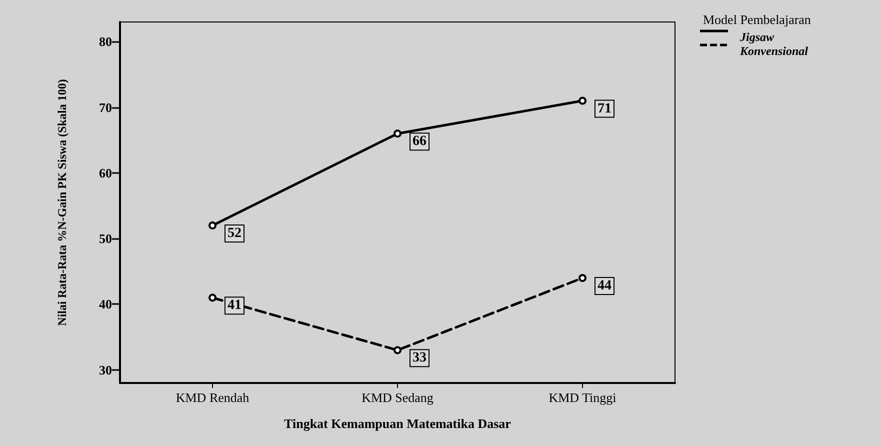  What do you see at coordinates (757, 37) in the screenshot?
I see `legend-label: Jigsaw` at bounding box center [757, 37].